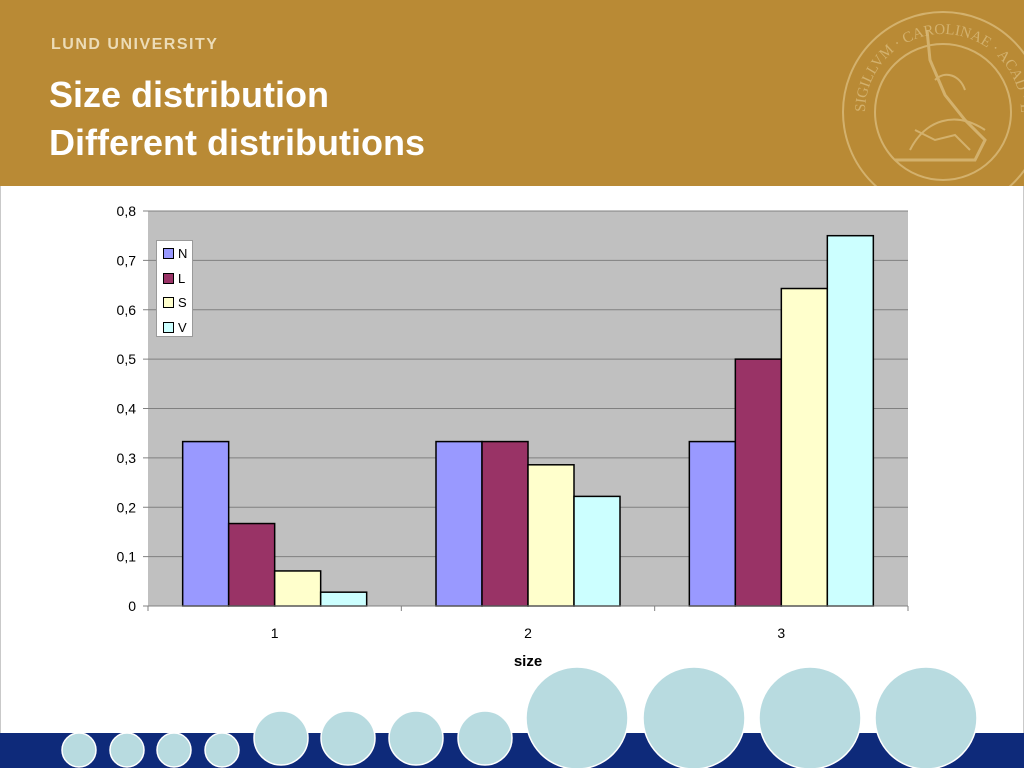  I want to click on y-tick-label: 0, so click(132, 606).